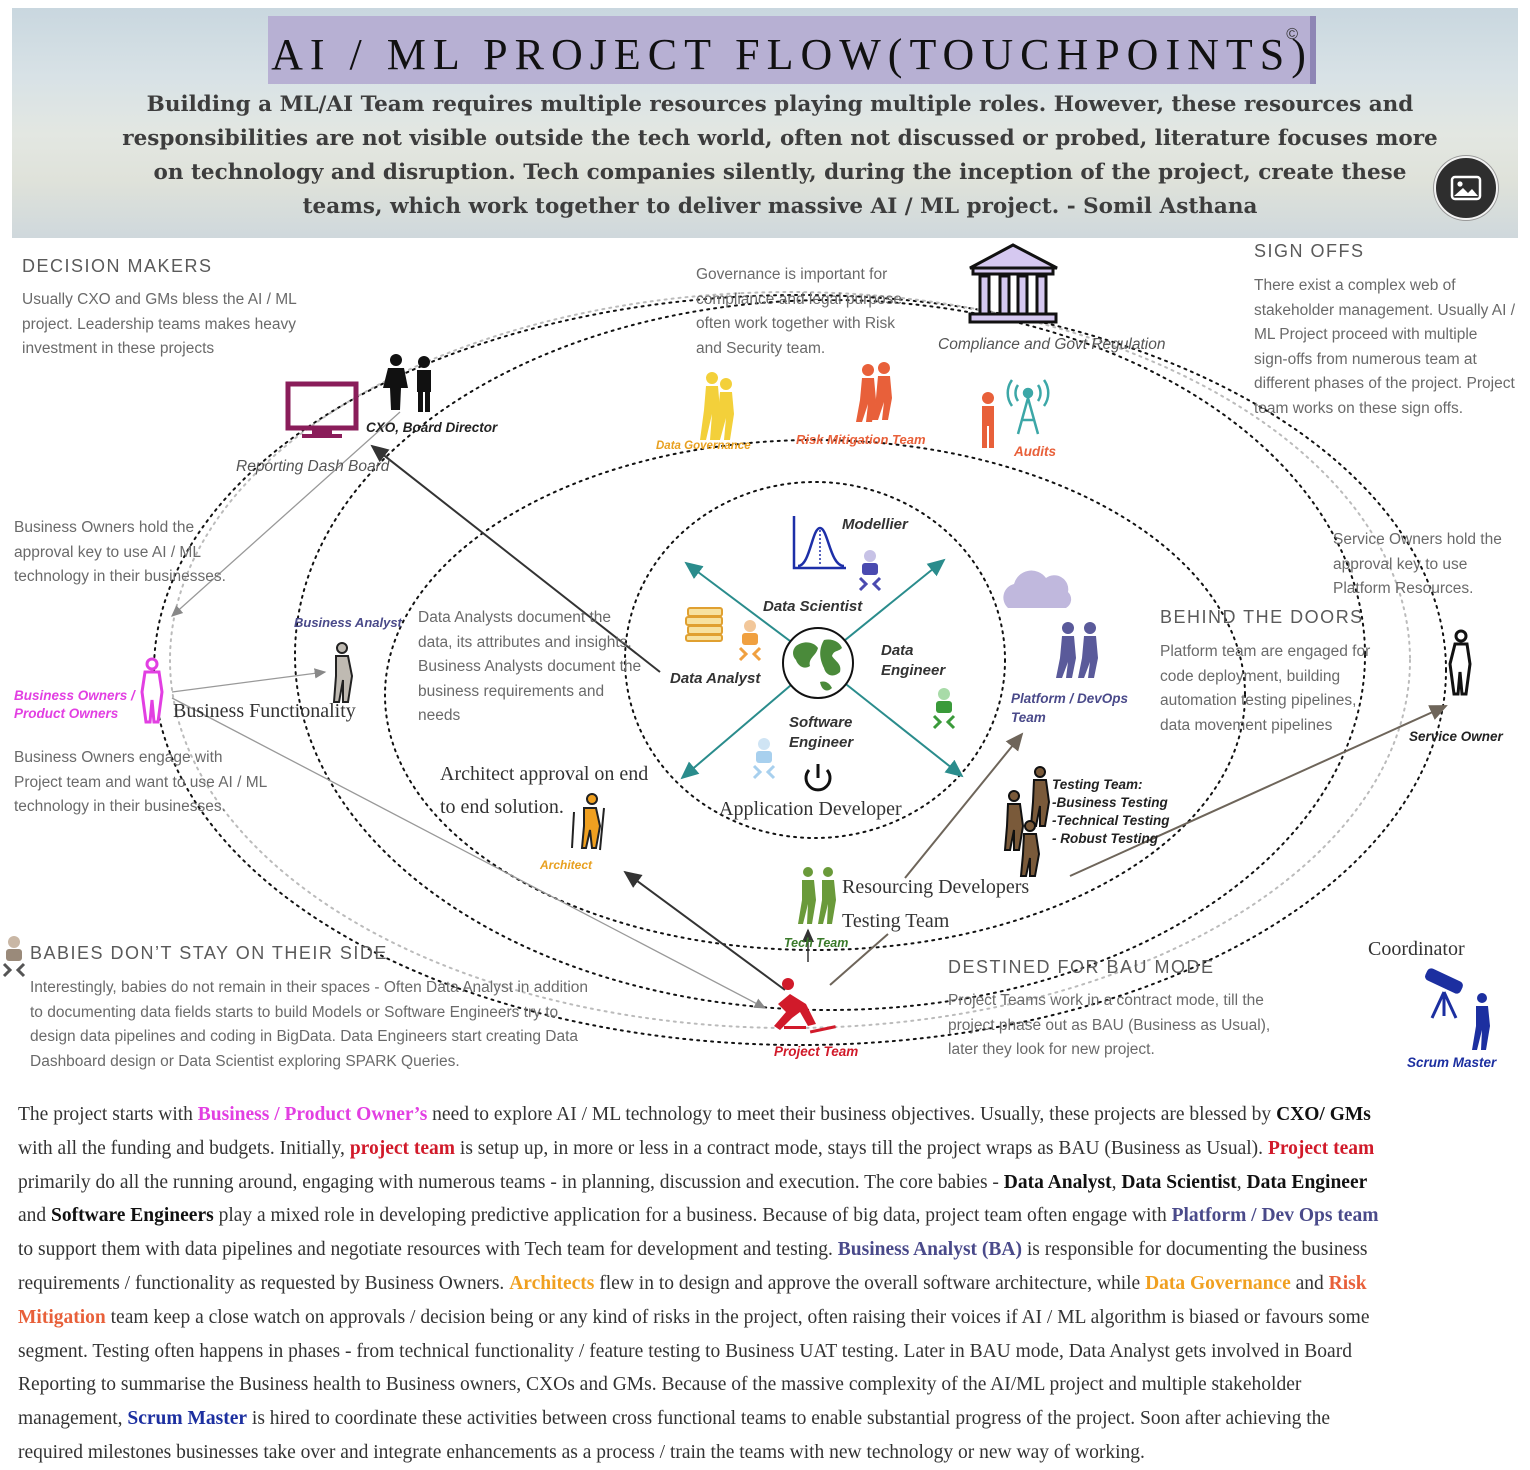 The width and height of the screenshot is (1530, 1470). What do you see at coordinates (1347, 1283) in the screenshot?
I see `highlighted-term: Risk` at bounding box center [1347, 1283].